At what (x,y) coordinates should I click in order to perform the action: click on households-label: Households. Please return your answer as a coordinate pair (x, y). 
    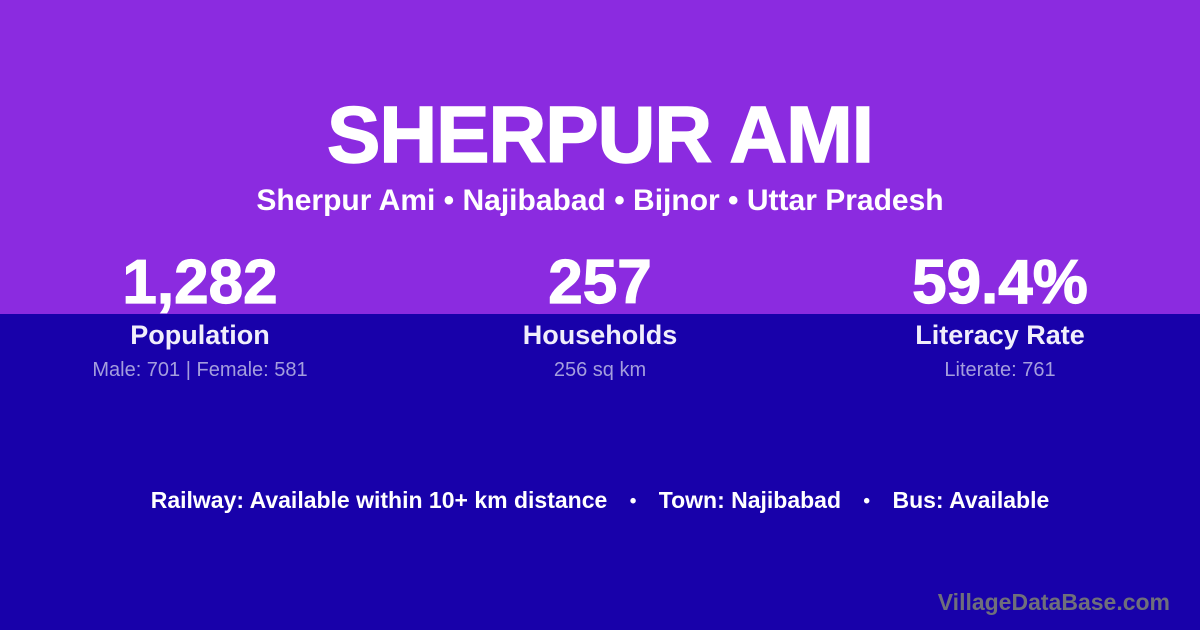
    Looking at the image, I should click on (600, 335).